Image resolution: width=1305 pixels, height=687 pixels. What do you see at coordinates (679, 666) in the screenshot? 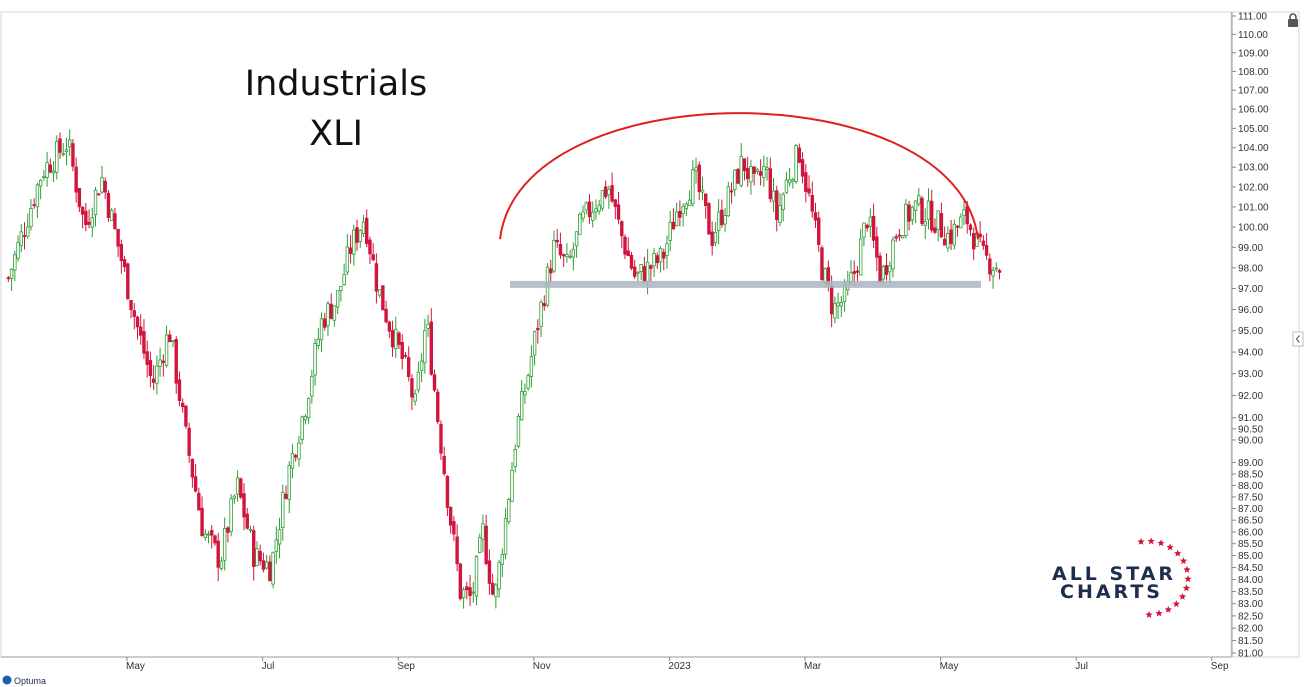
I see `x-tick-label: 2023` at bounding box center [679, 666].